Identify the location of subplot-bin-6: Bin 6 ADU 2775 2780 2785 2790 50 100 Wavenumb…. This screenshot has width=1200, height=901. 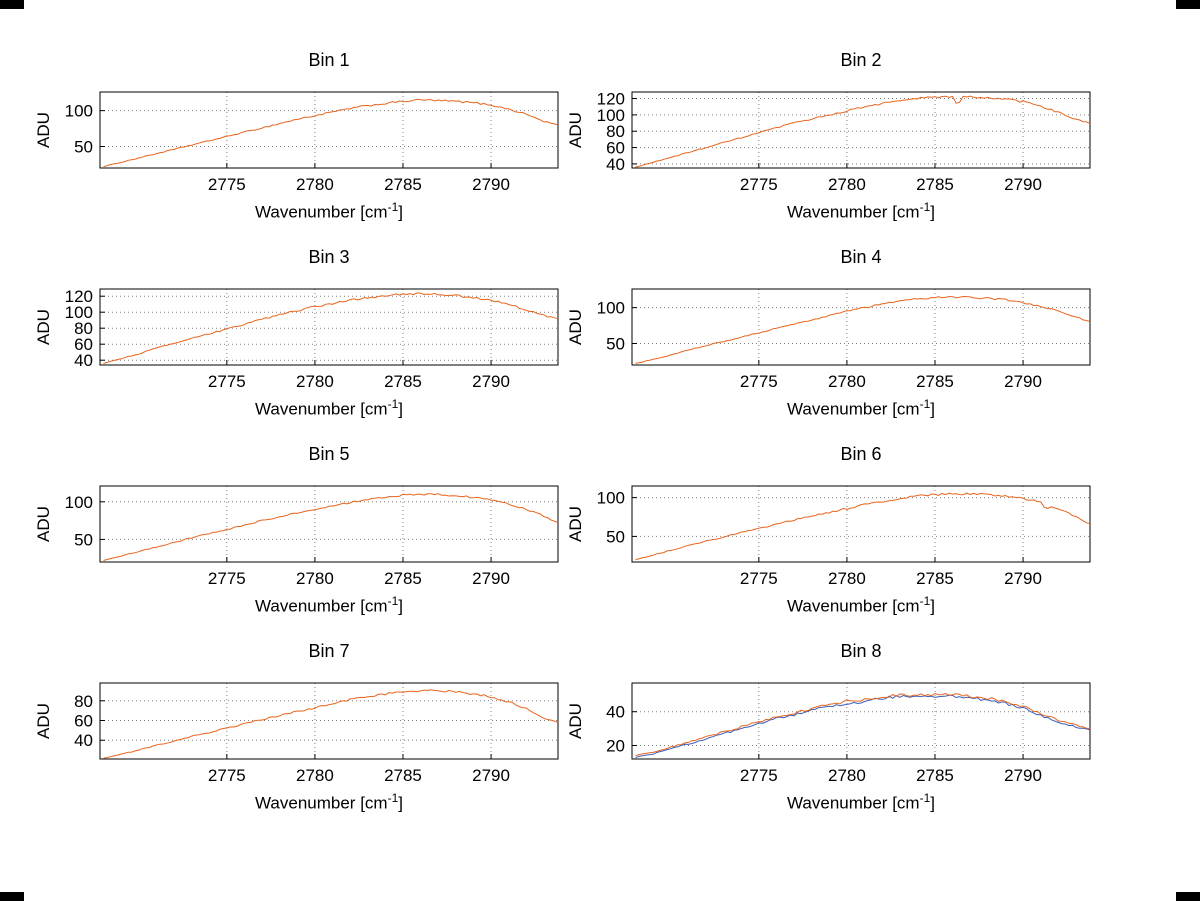
(832, 533).